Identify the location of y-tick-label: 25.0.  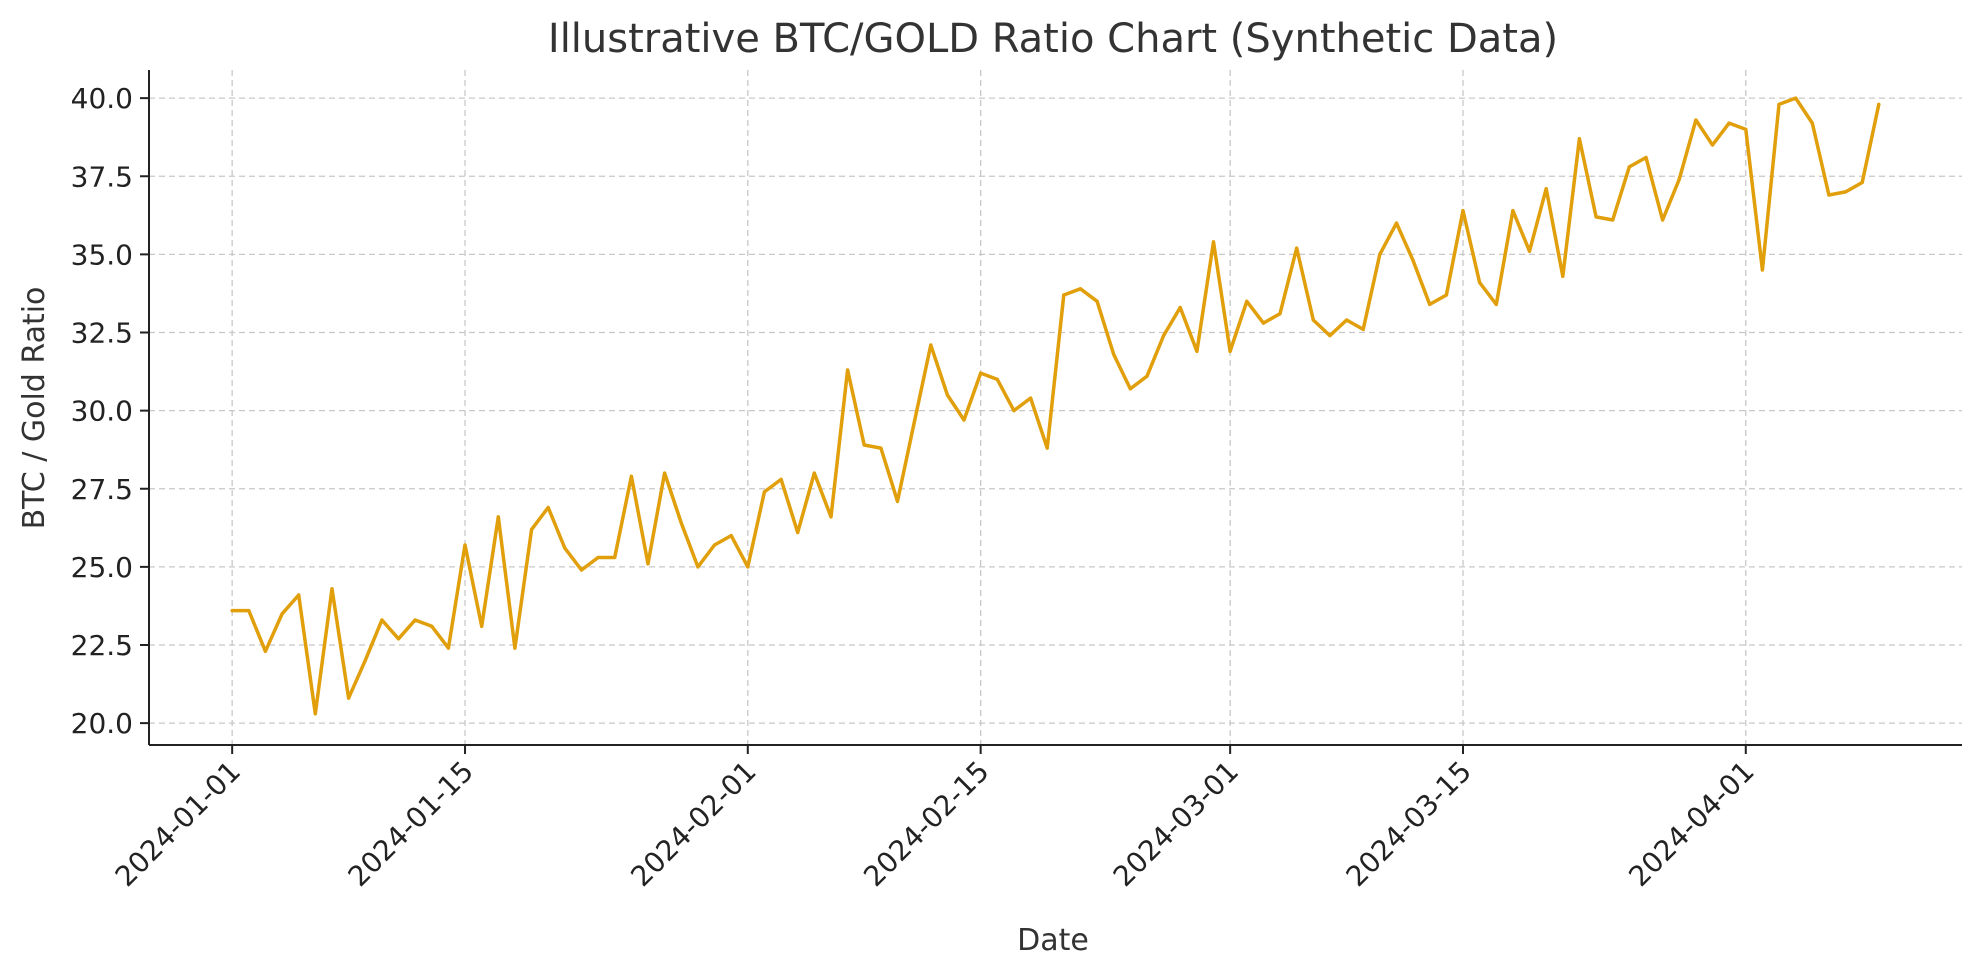
(102, 567).